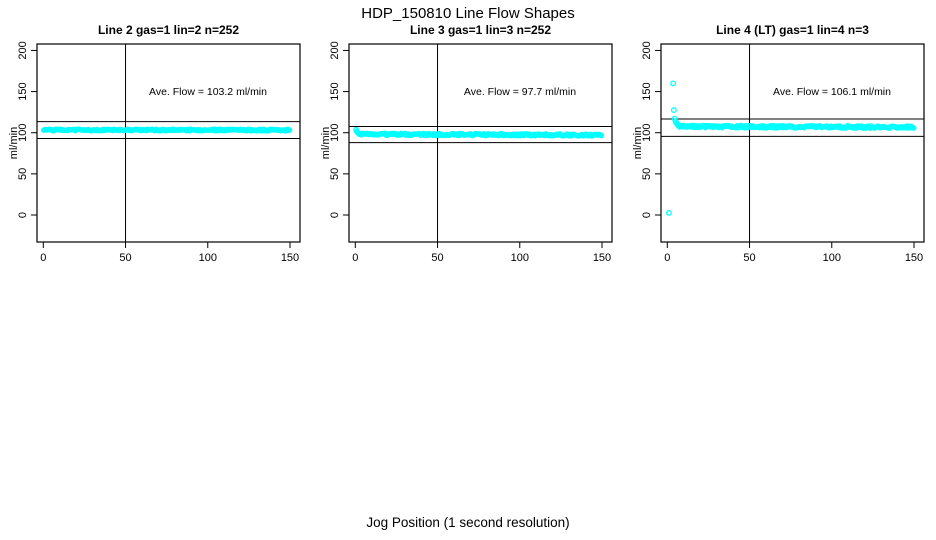 This screenshot has width=936, height=540. I want to click on x-axis-label: Jog Position (1 second resolution), so click(467, 522).